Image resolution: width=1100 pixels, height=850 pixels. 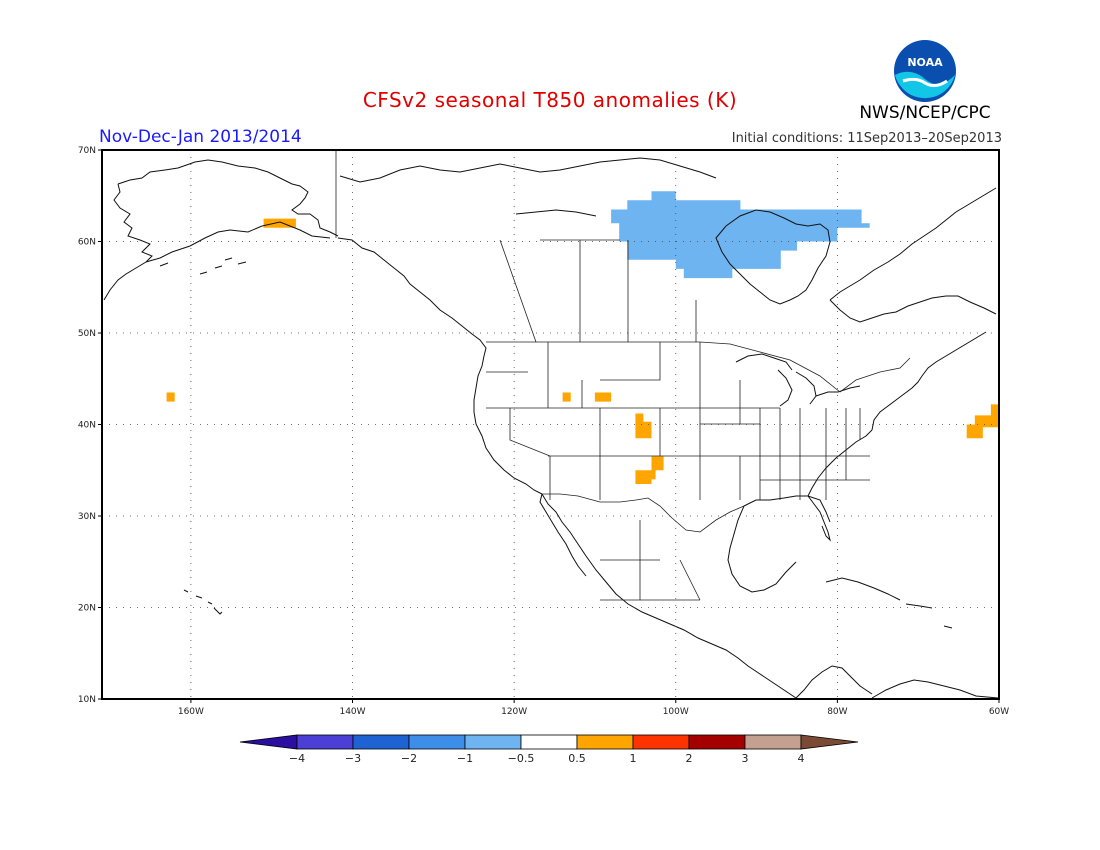 What do you see at coordinates (217, 242) in the screenshot?
I see `alaska-west-coast` at bounding box center [217, 242].